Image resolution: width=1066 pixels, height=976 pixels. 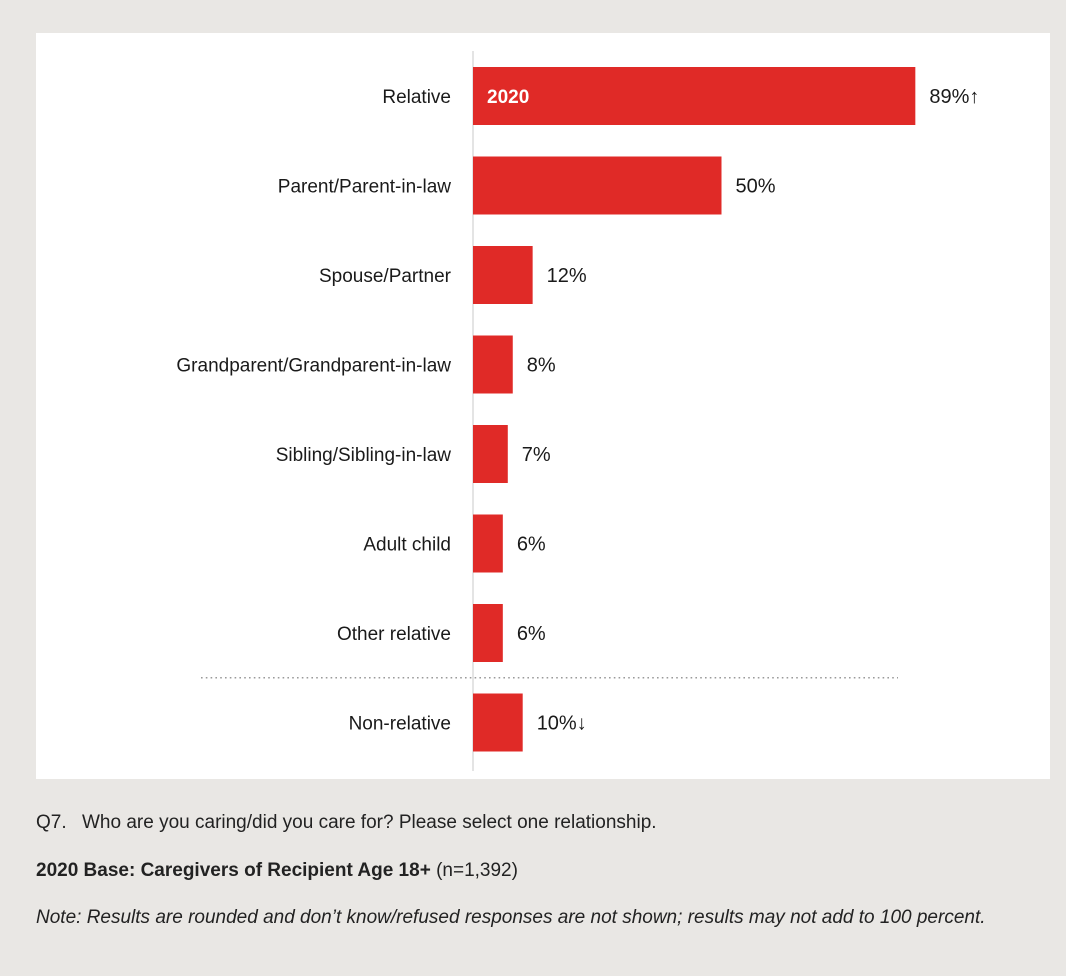 I want to click on base-n: (n=1,392), so click(x=477, y=870).